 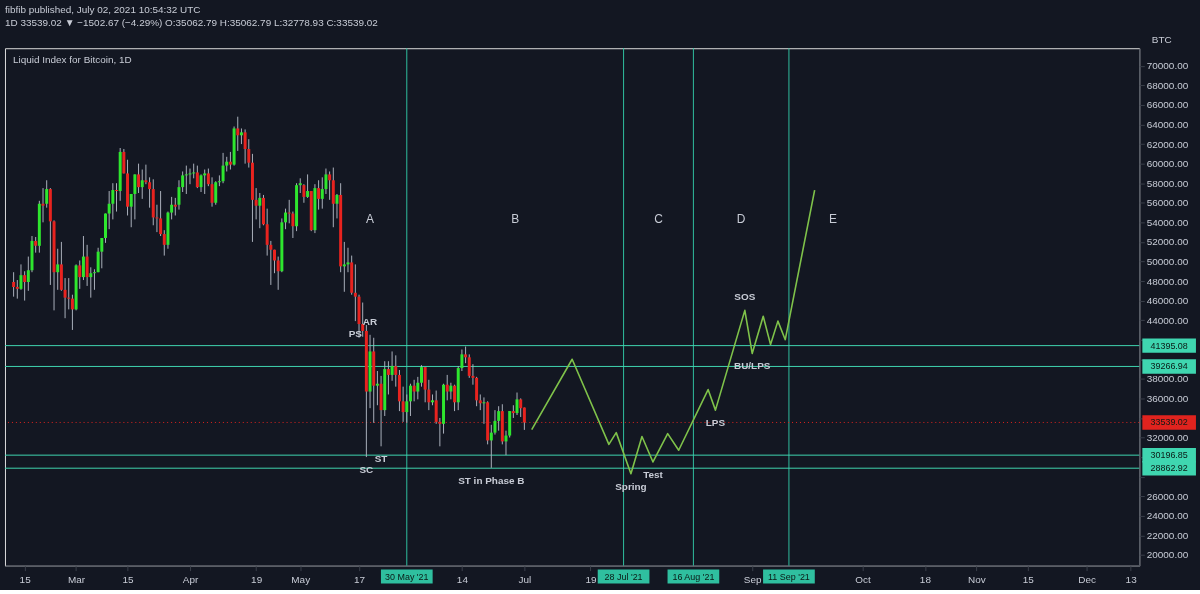 What do you see at coordinates (1167, 222) in the screenshot?
I see `y-tick-label: 54000.00` at bounding box center [1167, 222].